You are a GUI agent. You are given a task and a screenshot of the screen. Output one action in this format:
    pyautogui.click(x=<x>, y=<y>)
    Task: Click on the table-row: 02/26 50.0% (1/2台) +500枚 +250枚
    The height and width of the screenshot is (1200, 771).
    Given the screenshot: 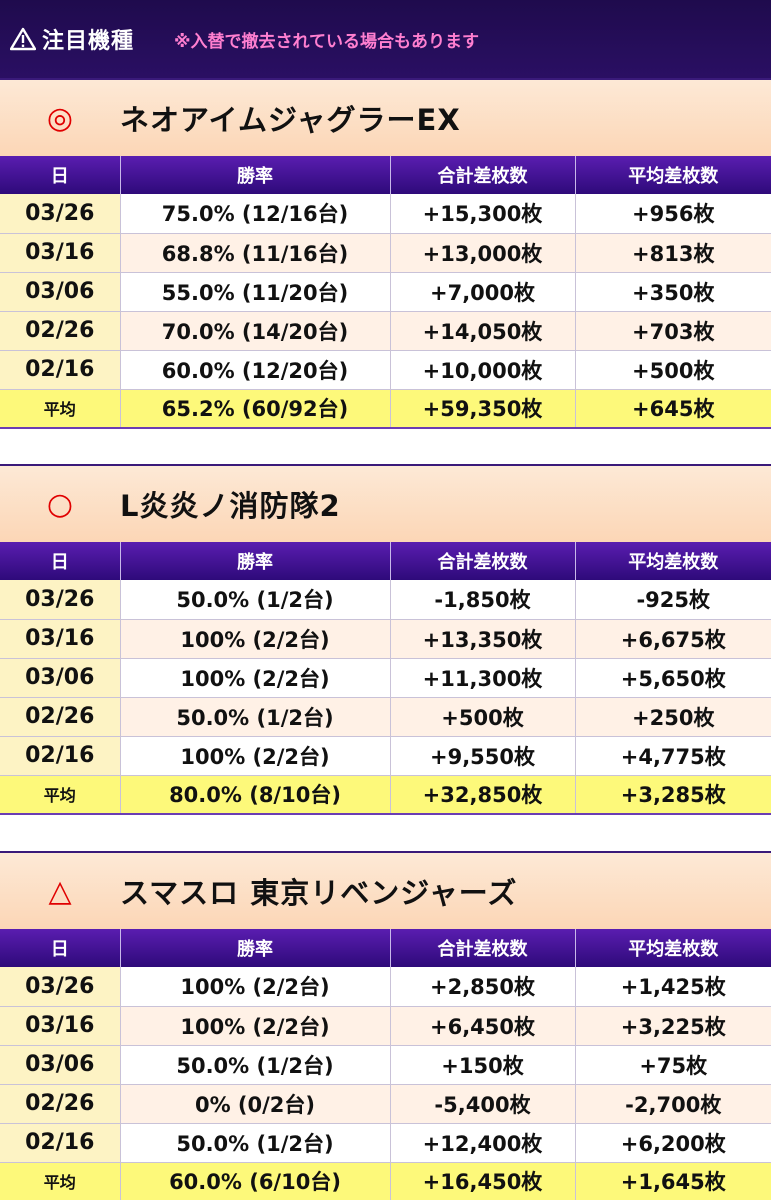 What is the action you would take?
    pyautogui.click(x=385, y=717)
    